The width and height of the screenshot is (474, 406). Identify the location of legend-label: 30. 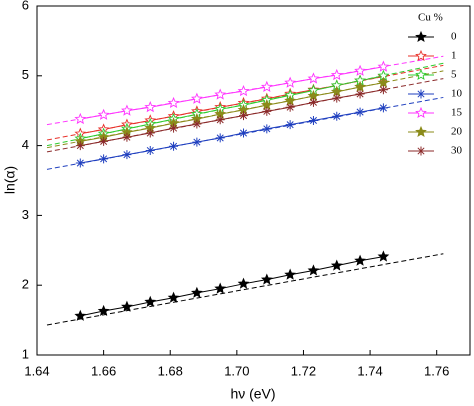
(457, 151).